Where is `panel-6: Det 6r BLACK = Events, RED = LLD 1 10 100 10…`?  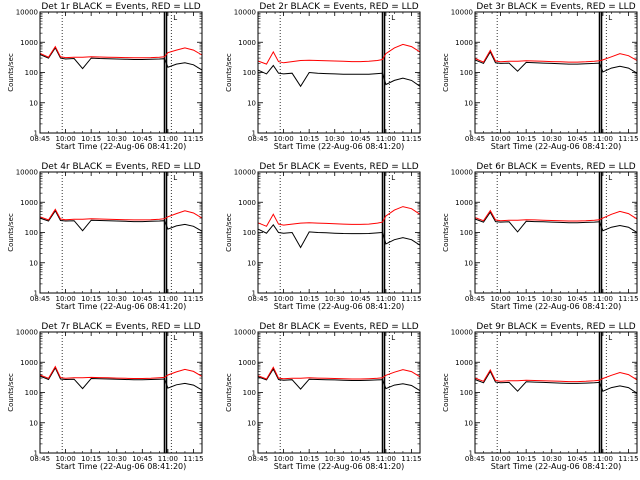
panel-6: Det 6r BLACK = Events, RED = LLD 1 10 100 10… is located at coordinates (540, 236).